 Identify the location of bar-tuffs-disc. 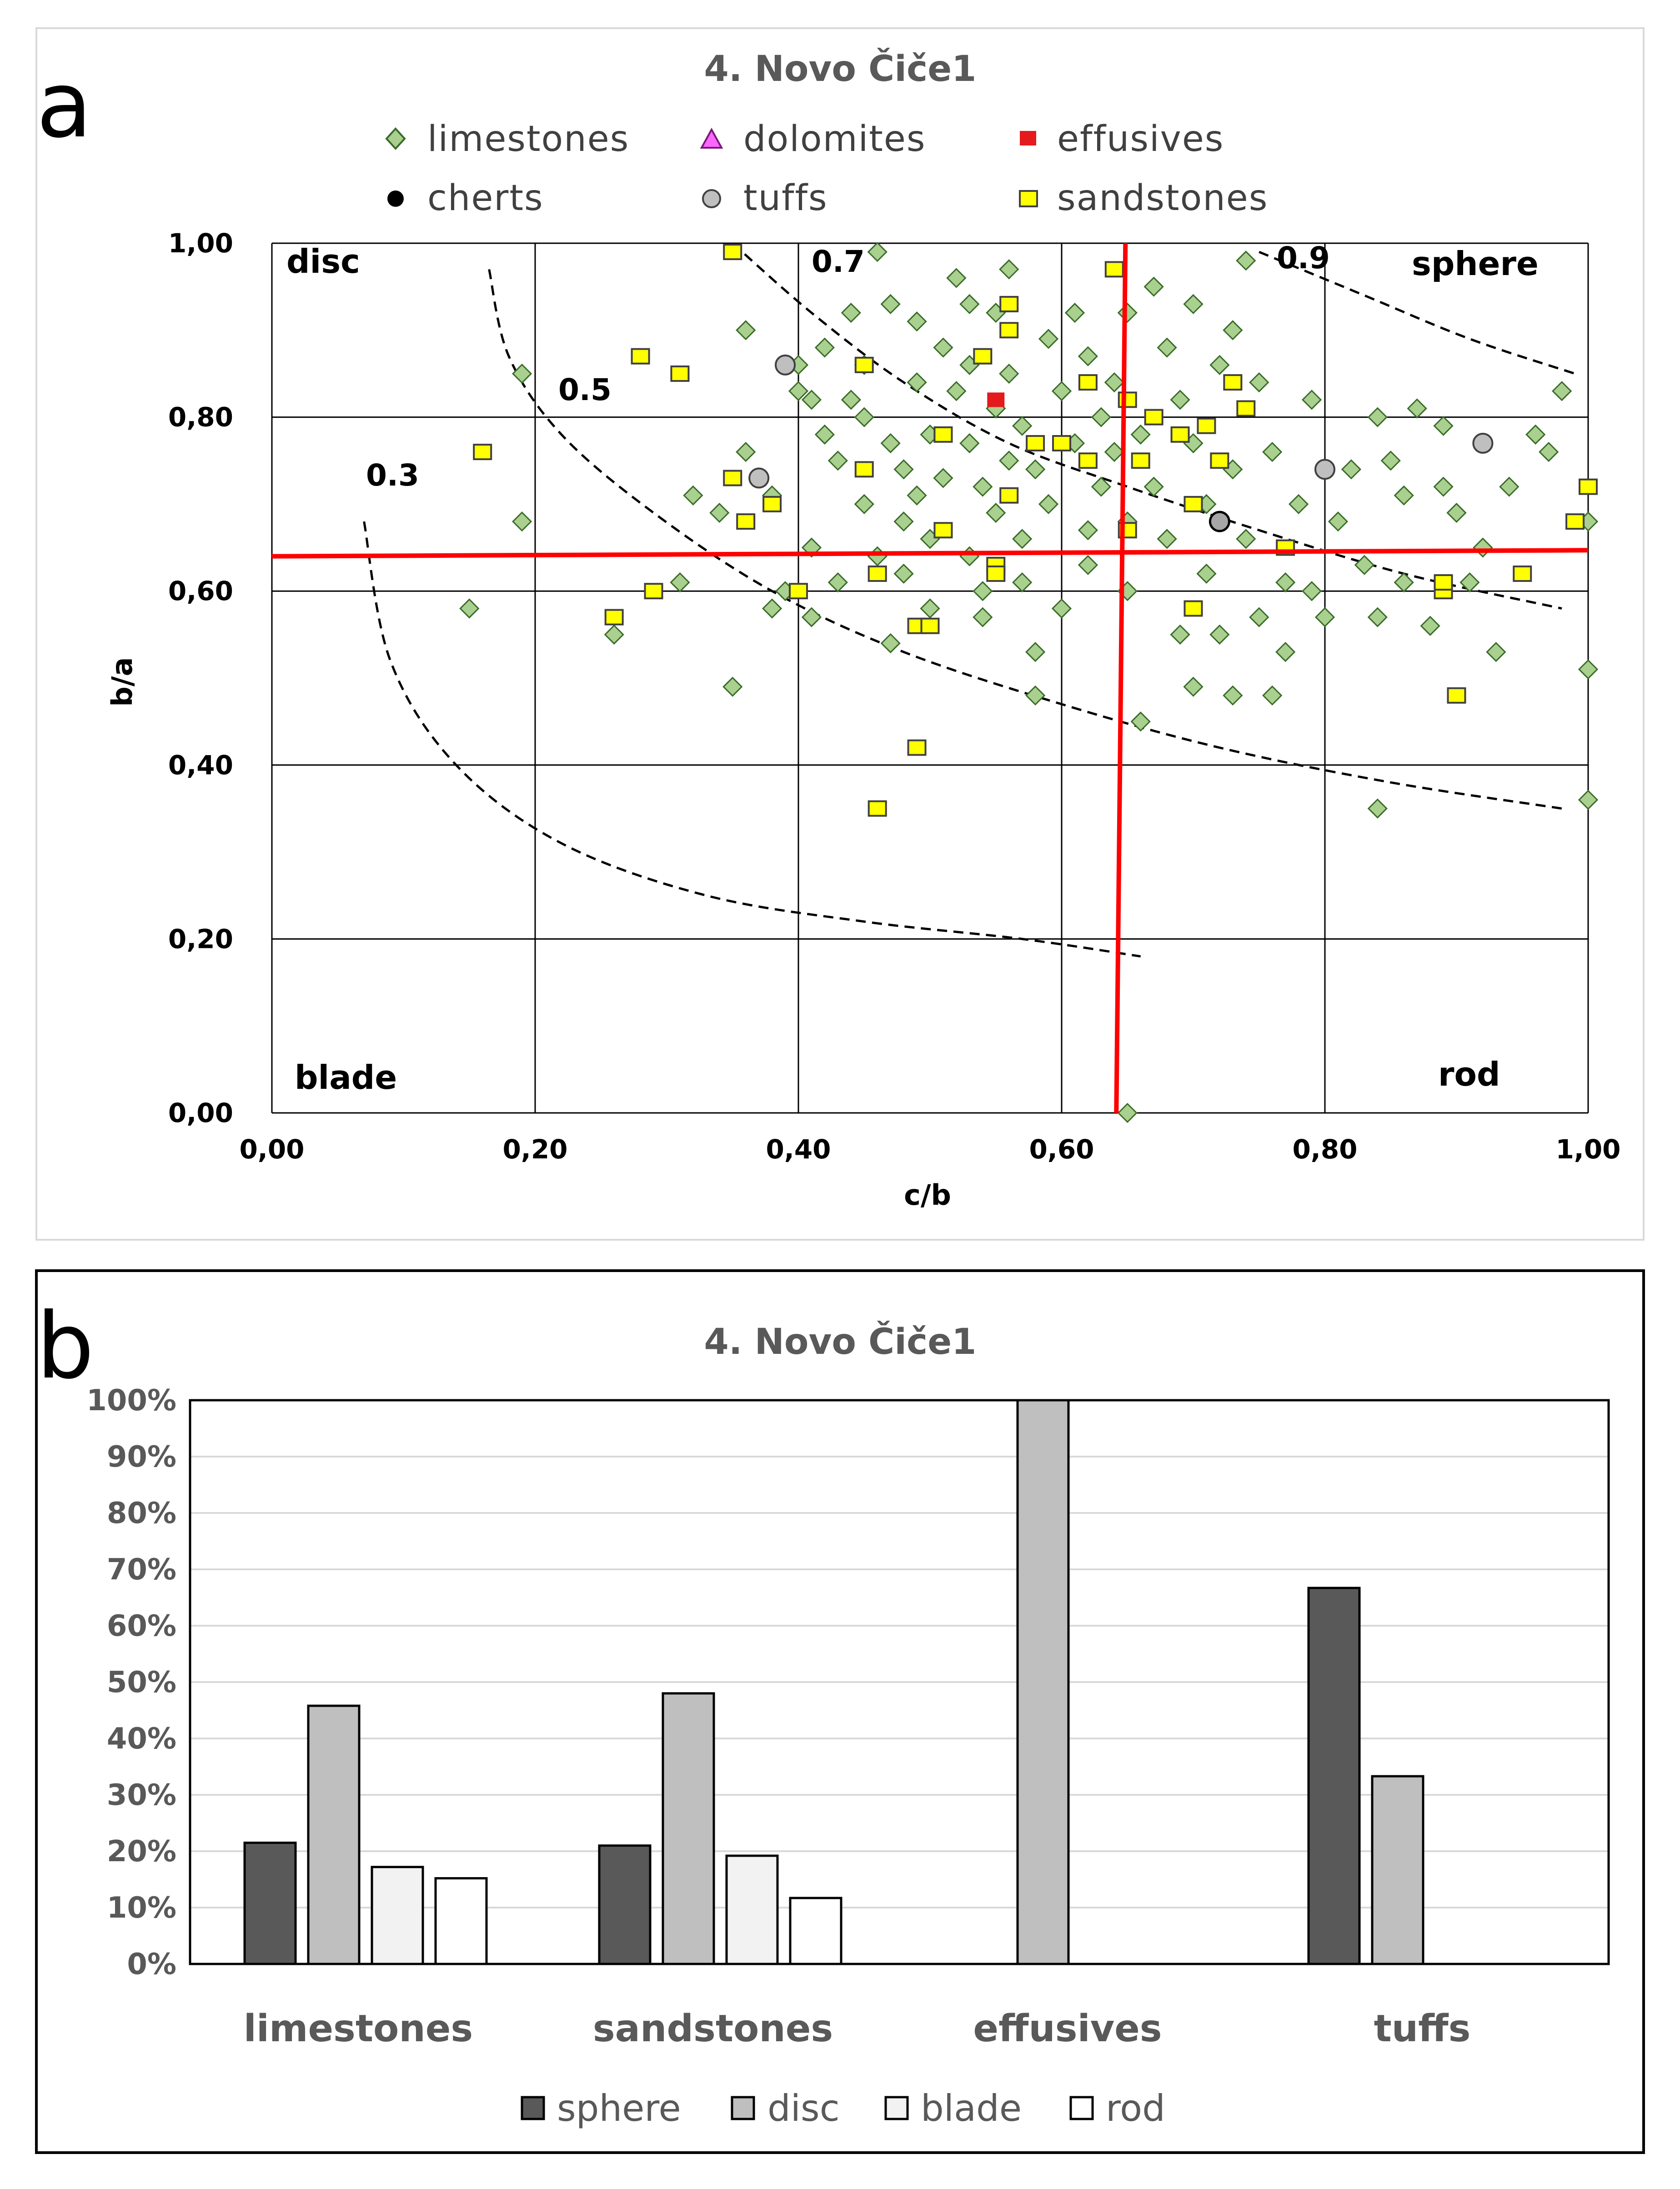
(1397, 1870).